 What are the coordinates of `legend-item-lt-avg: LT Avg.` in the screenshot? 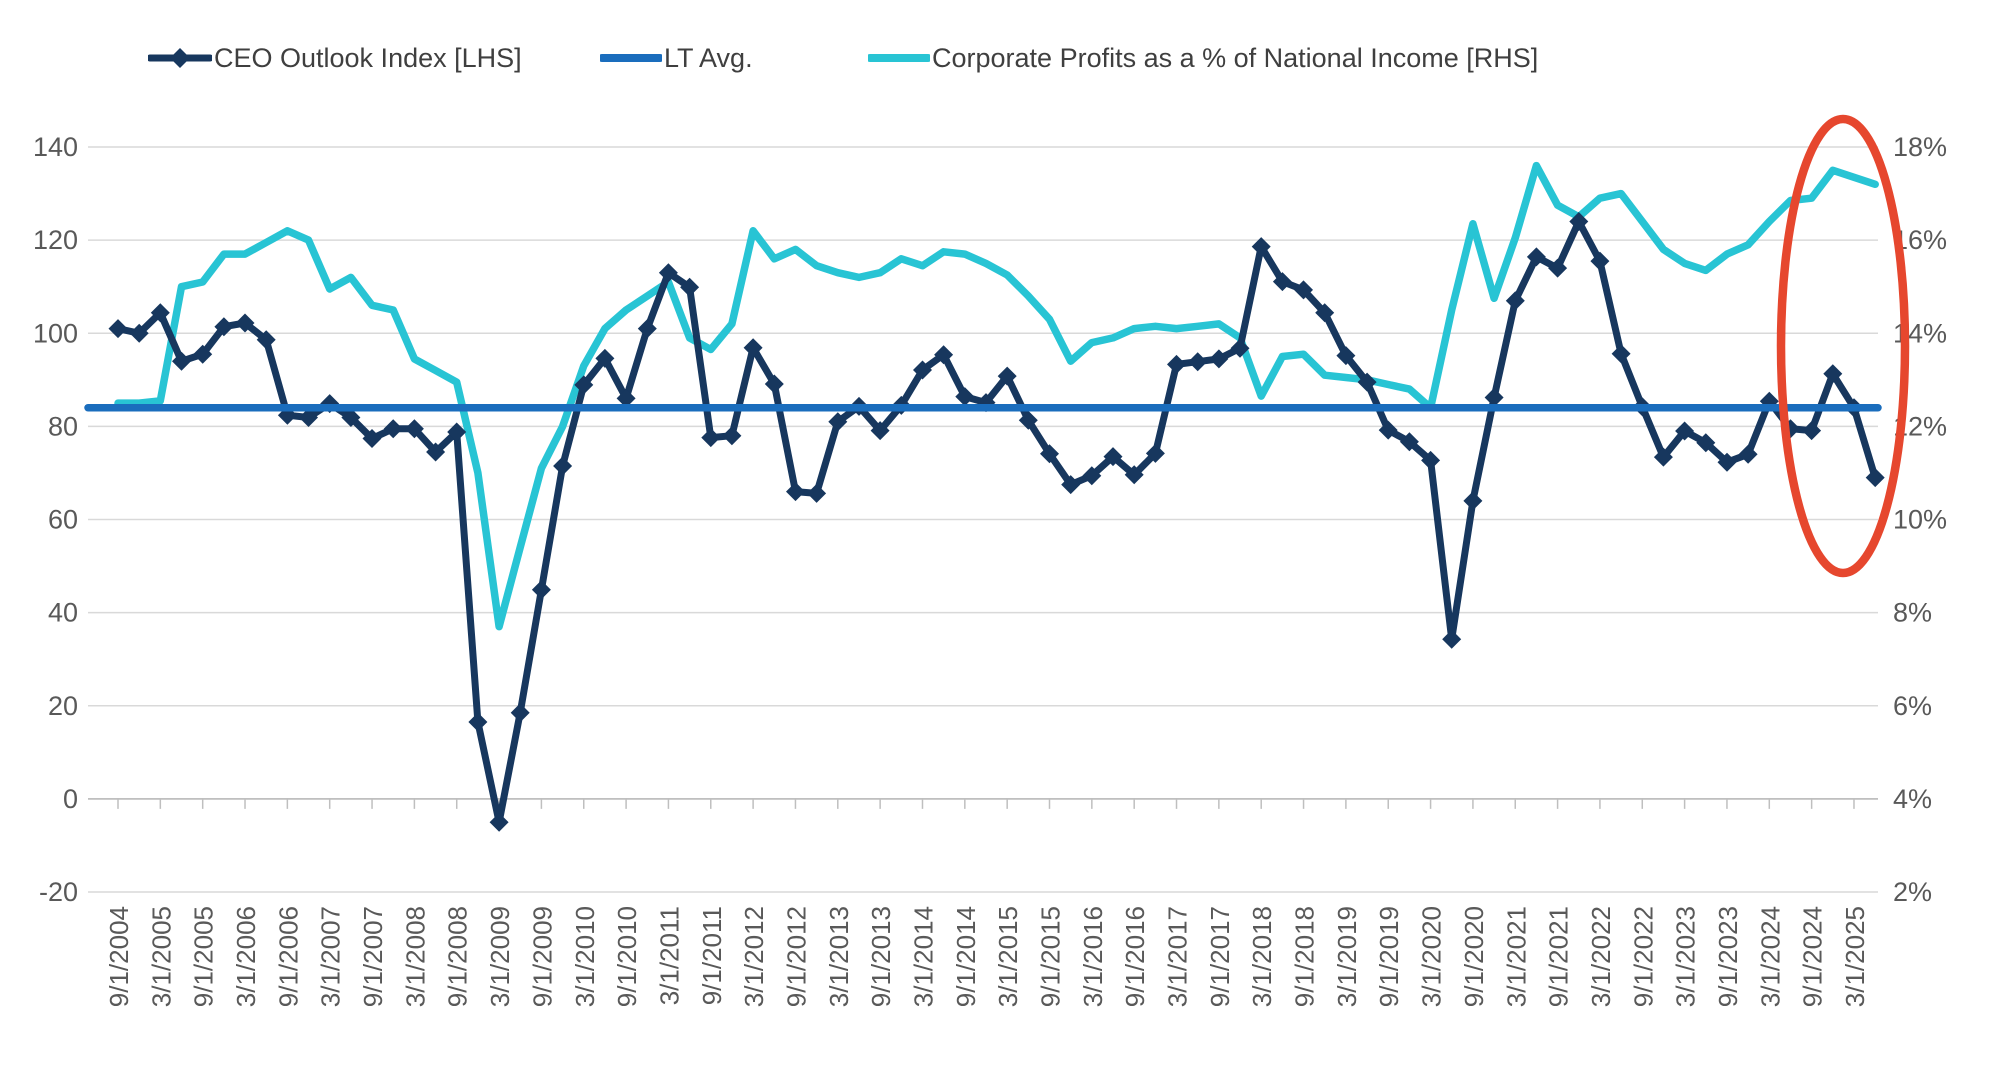 It's located at (676, 58).